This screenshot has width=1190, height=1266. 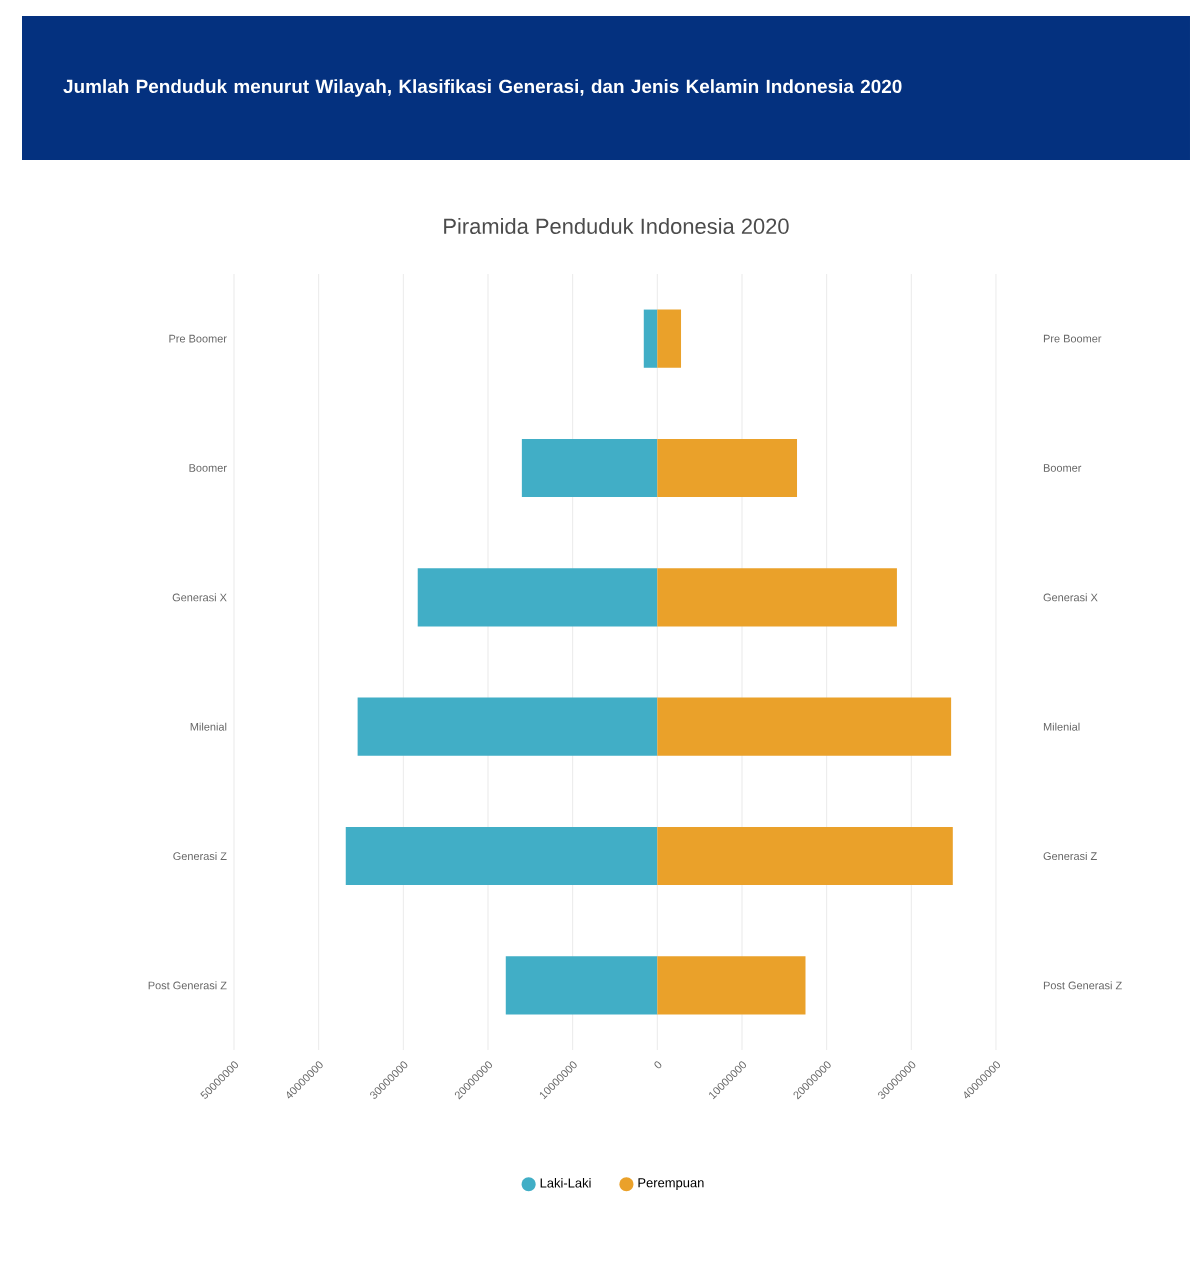 I want to click on chart-subtitle: Piramida Penduduk Indonesia 2020, so click(x=616, y=226).